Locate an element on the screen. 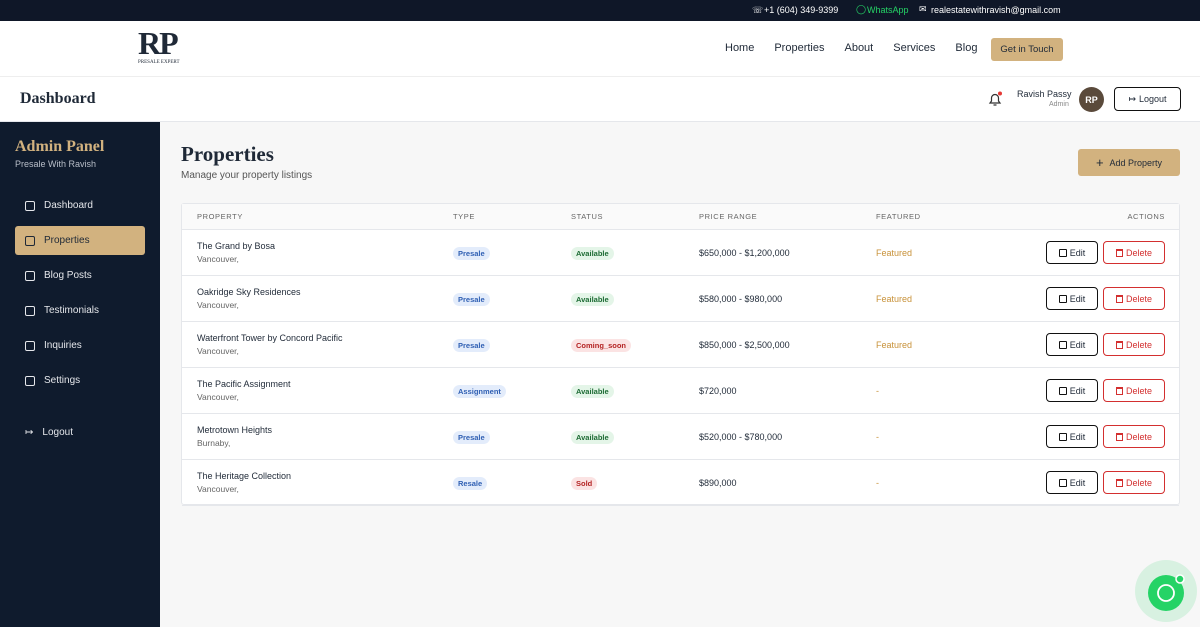 The width and height of the screenshot is (1200, 627). column-header: STATUS is located at coordinates (587, 216).